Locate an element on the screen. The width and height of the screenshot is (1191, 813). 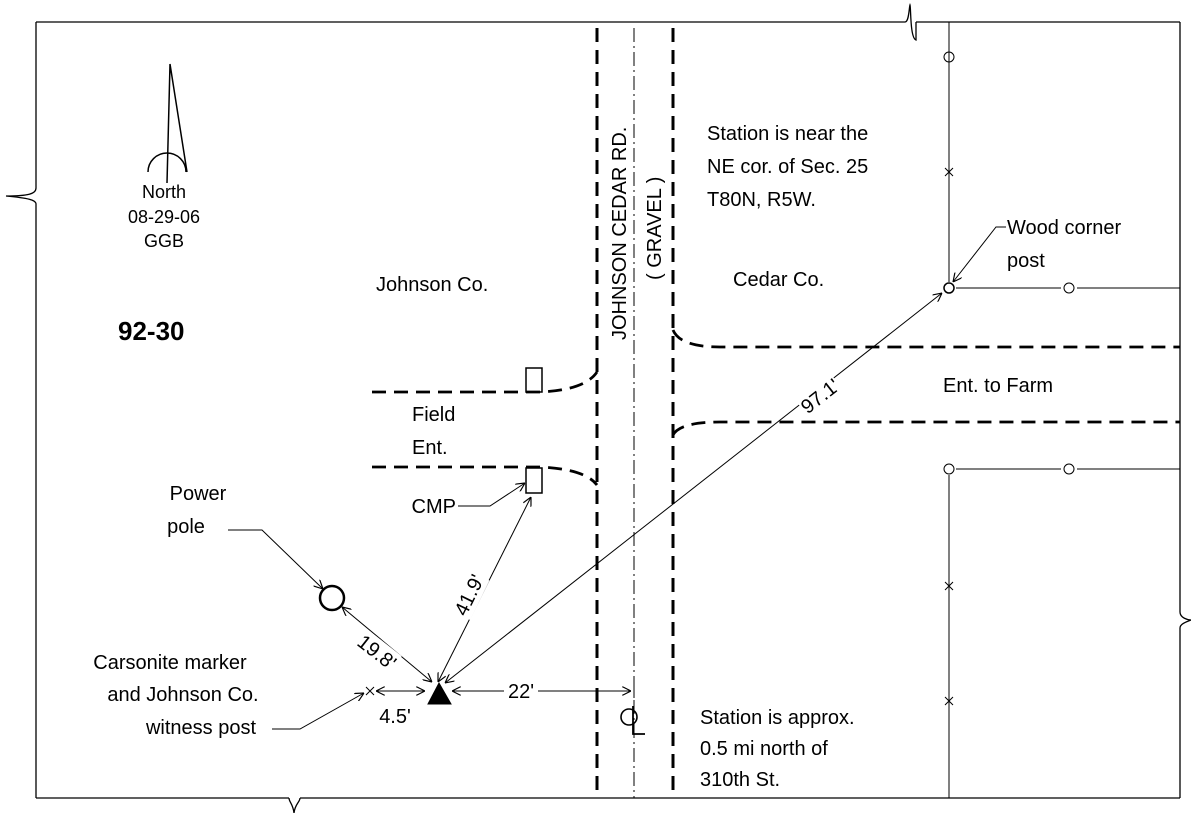
field-entrance: Field Ent. is located at coordinates (485, 428).